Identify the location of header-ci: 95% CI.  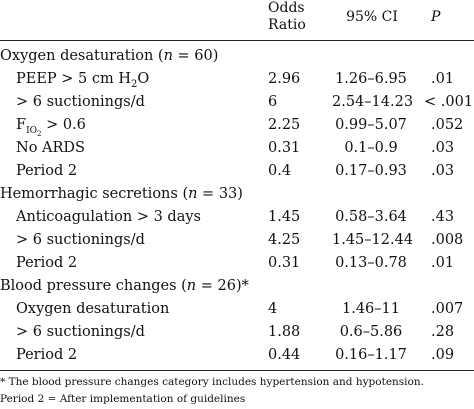
(372, 17).